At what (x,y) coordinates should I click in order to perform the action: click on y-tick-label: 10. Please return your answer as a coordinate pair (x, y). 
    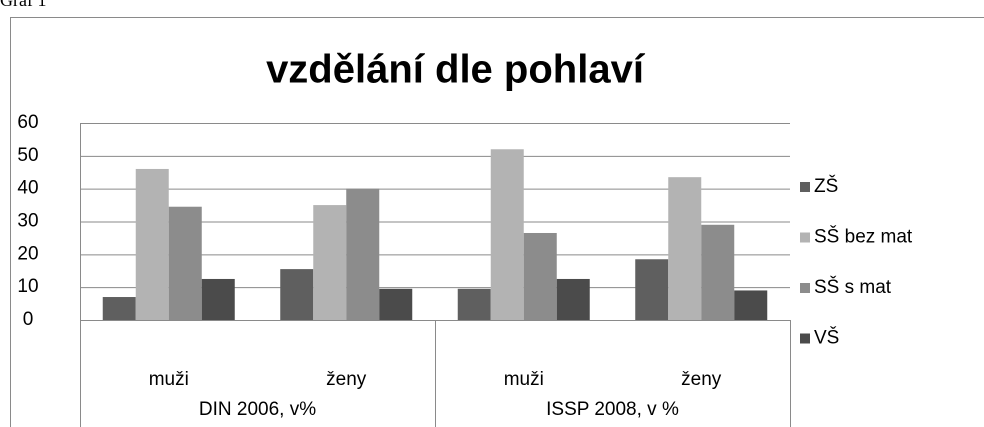
    Looking at the image, I should click on (27, 286).